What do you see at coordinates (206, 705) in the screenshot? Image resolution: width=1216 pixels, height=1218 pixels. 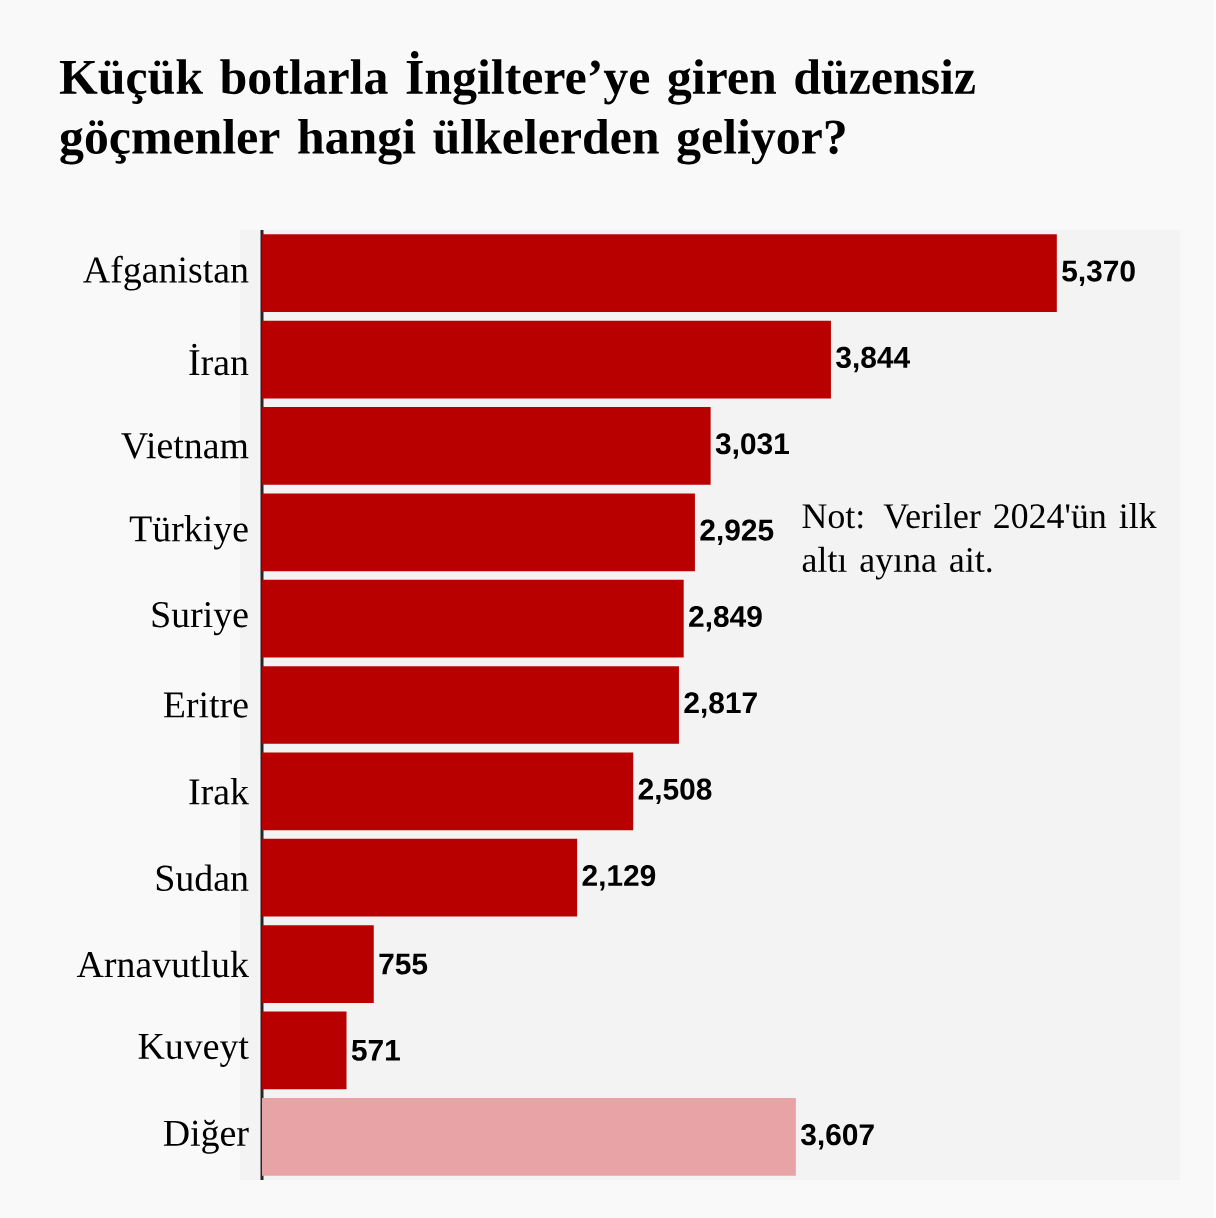 I see `y-tick-label: Eritre` at bounding box center [206, 705].